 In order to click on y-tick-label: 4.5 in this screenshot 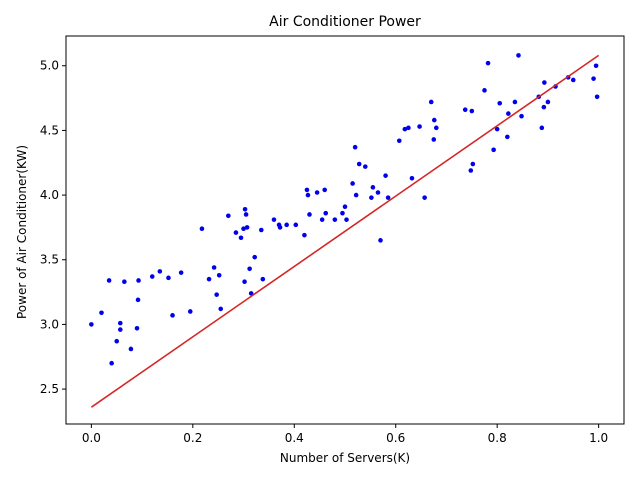, I will do `click(49, 130)`.